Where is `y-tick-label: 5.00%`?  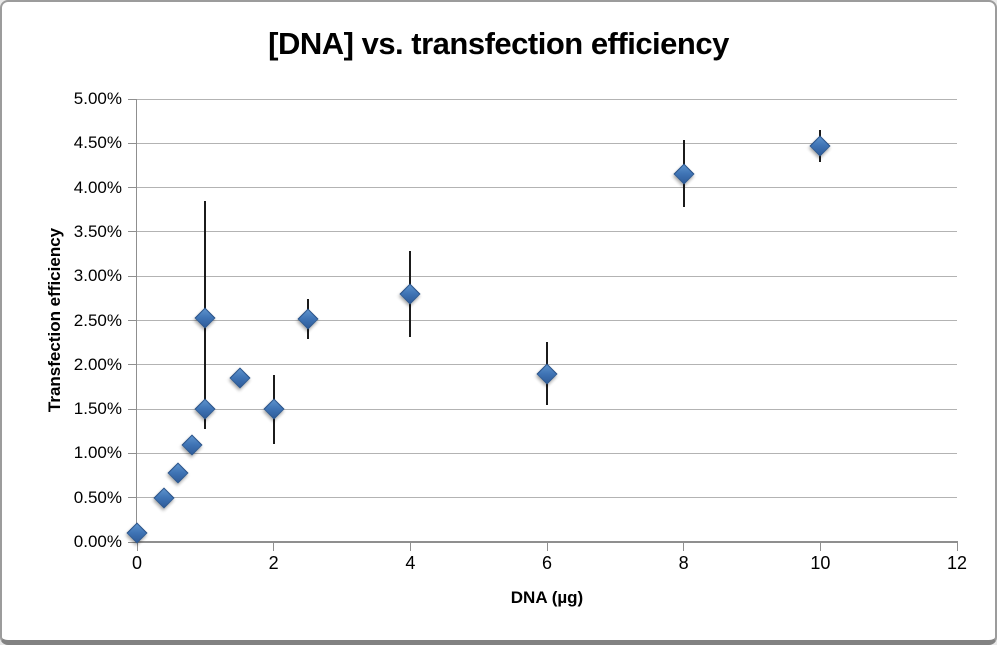
y-tick-label: 5.00% is located at coordinates (97, 98).